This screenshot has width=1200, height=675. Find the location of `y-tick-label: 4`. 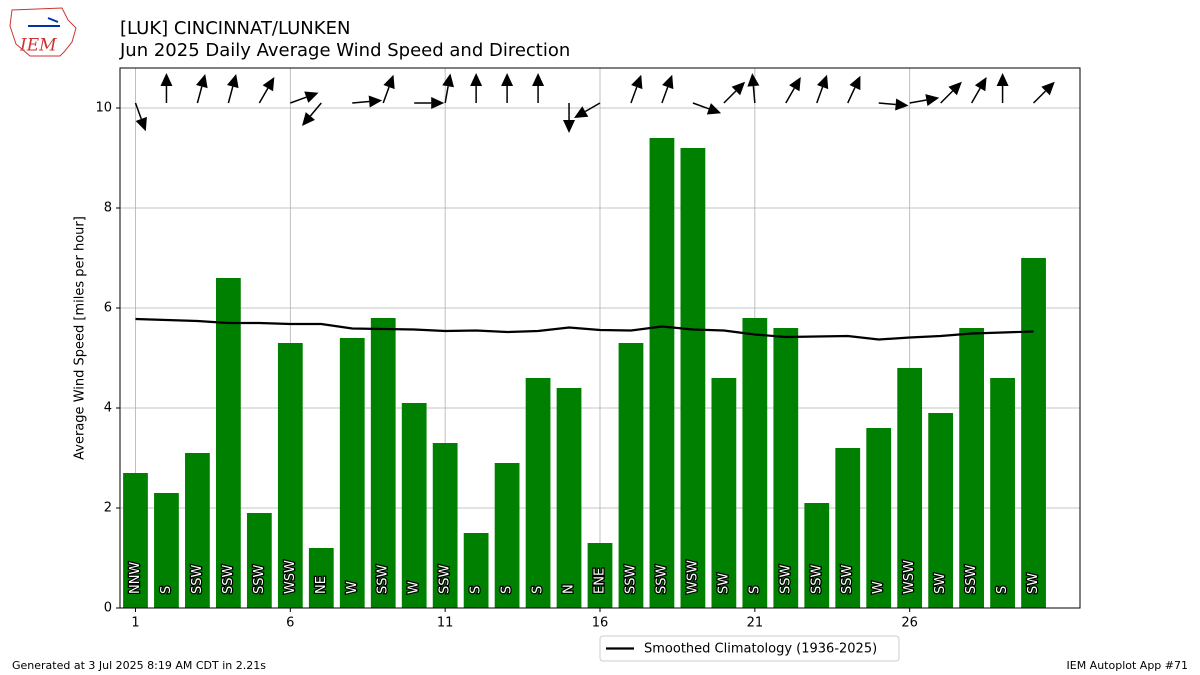

y-tick-label: 4 is located at coordinates (108, 408).